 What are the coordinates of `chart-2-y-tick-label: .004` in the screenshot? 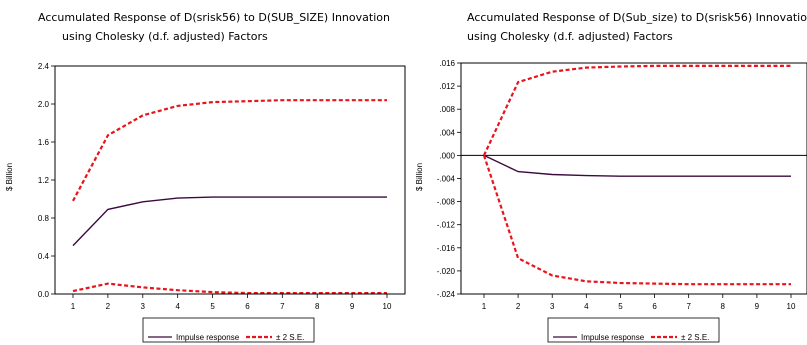 It's located at (447, 132).